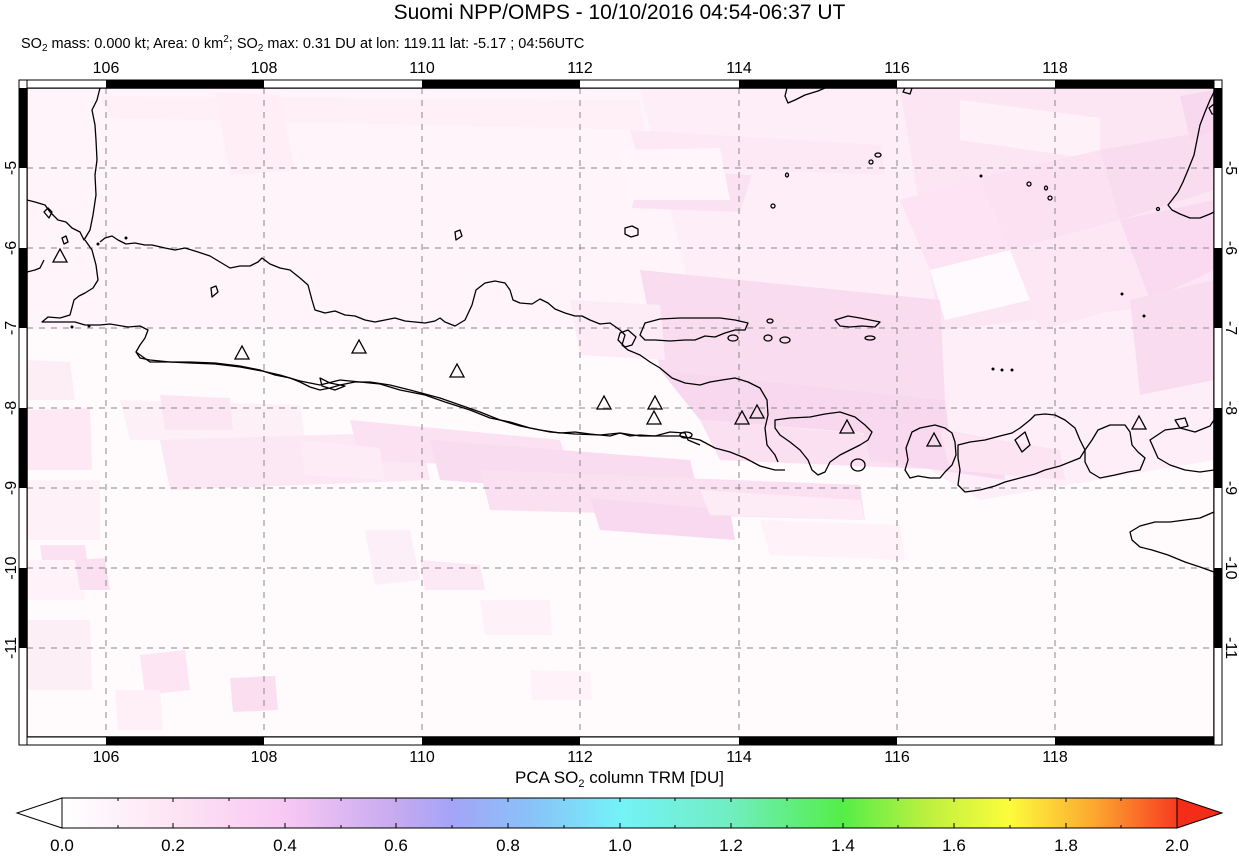 The height and width of the screenshot is (856, 1239). Describe the element at coordinates (422, 68) in the screenshot. I see `lon-tick-top: 110` at that location.